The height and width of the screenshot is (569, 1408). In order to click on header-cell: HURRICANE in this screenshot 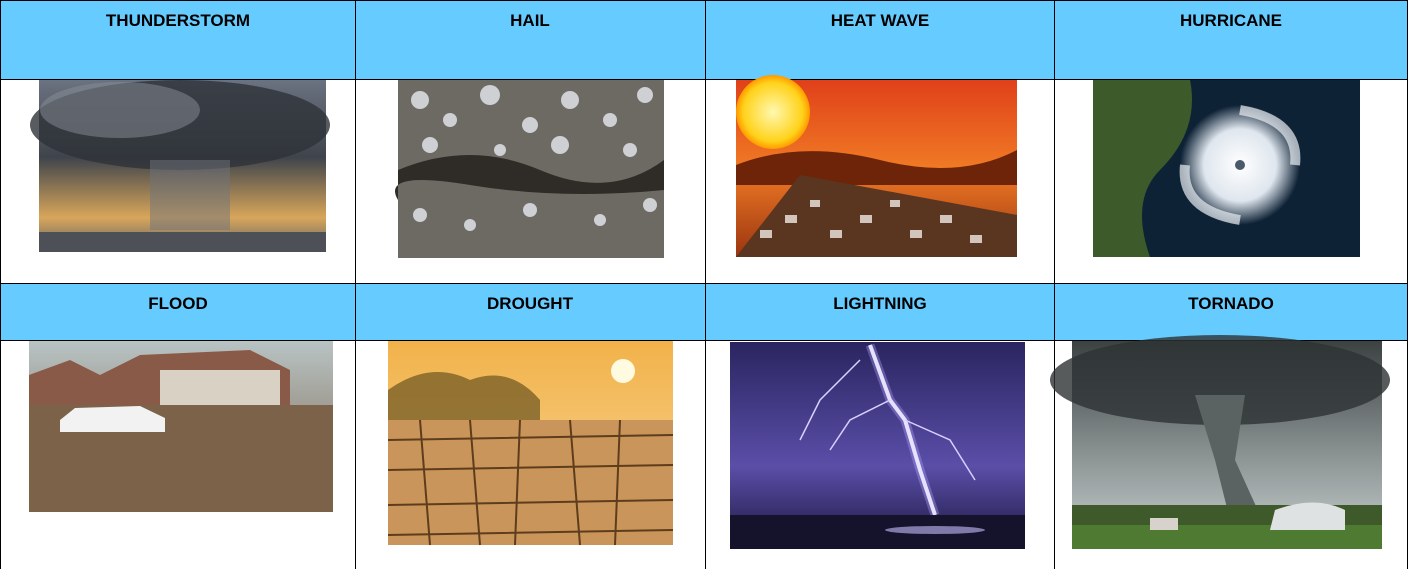, I will do `click(1231, 20)`.